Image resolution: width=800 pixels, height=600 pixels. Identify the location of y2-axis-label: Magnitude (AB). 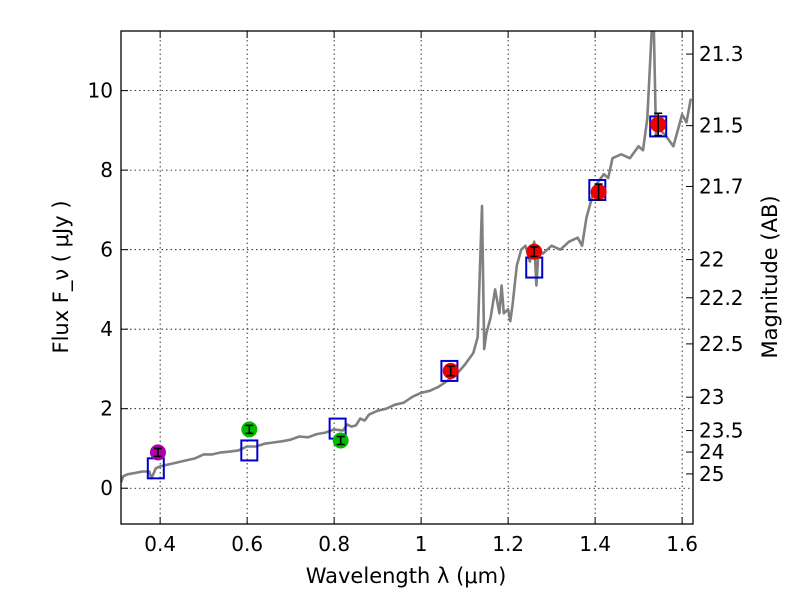
(770, 276).